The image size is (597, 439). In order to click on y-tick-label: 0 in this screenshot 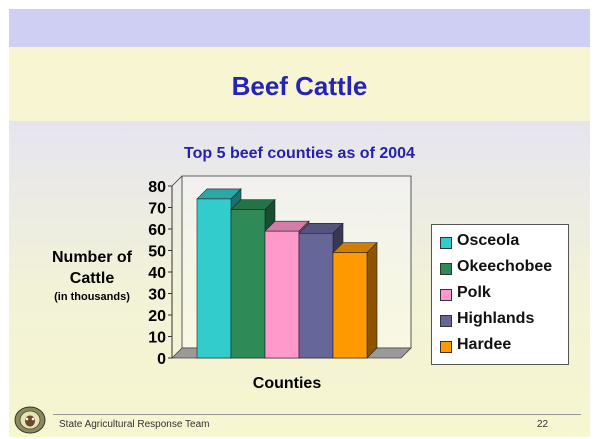, I will do `click(161, 359)`.